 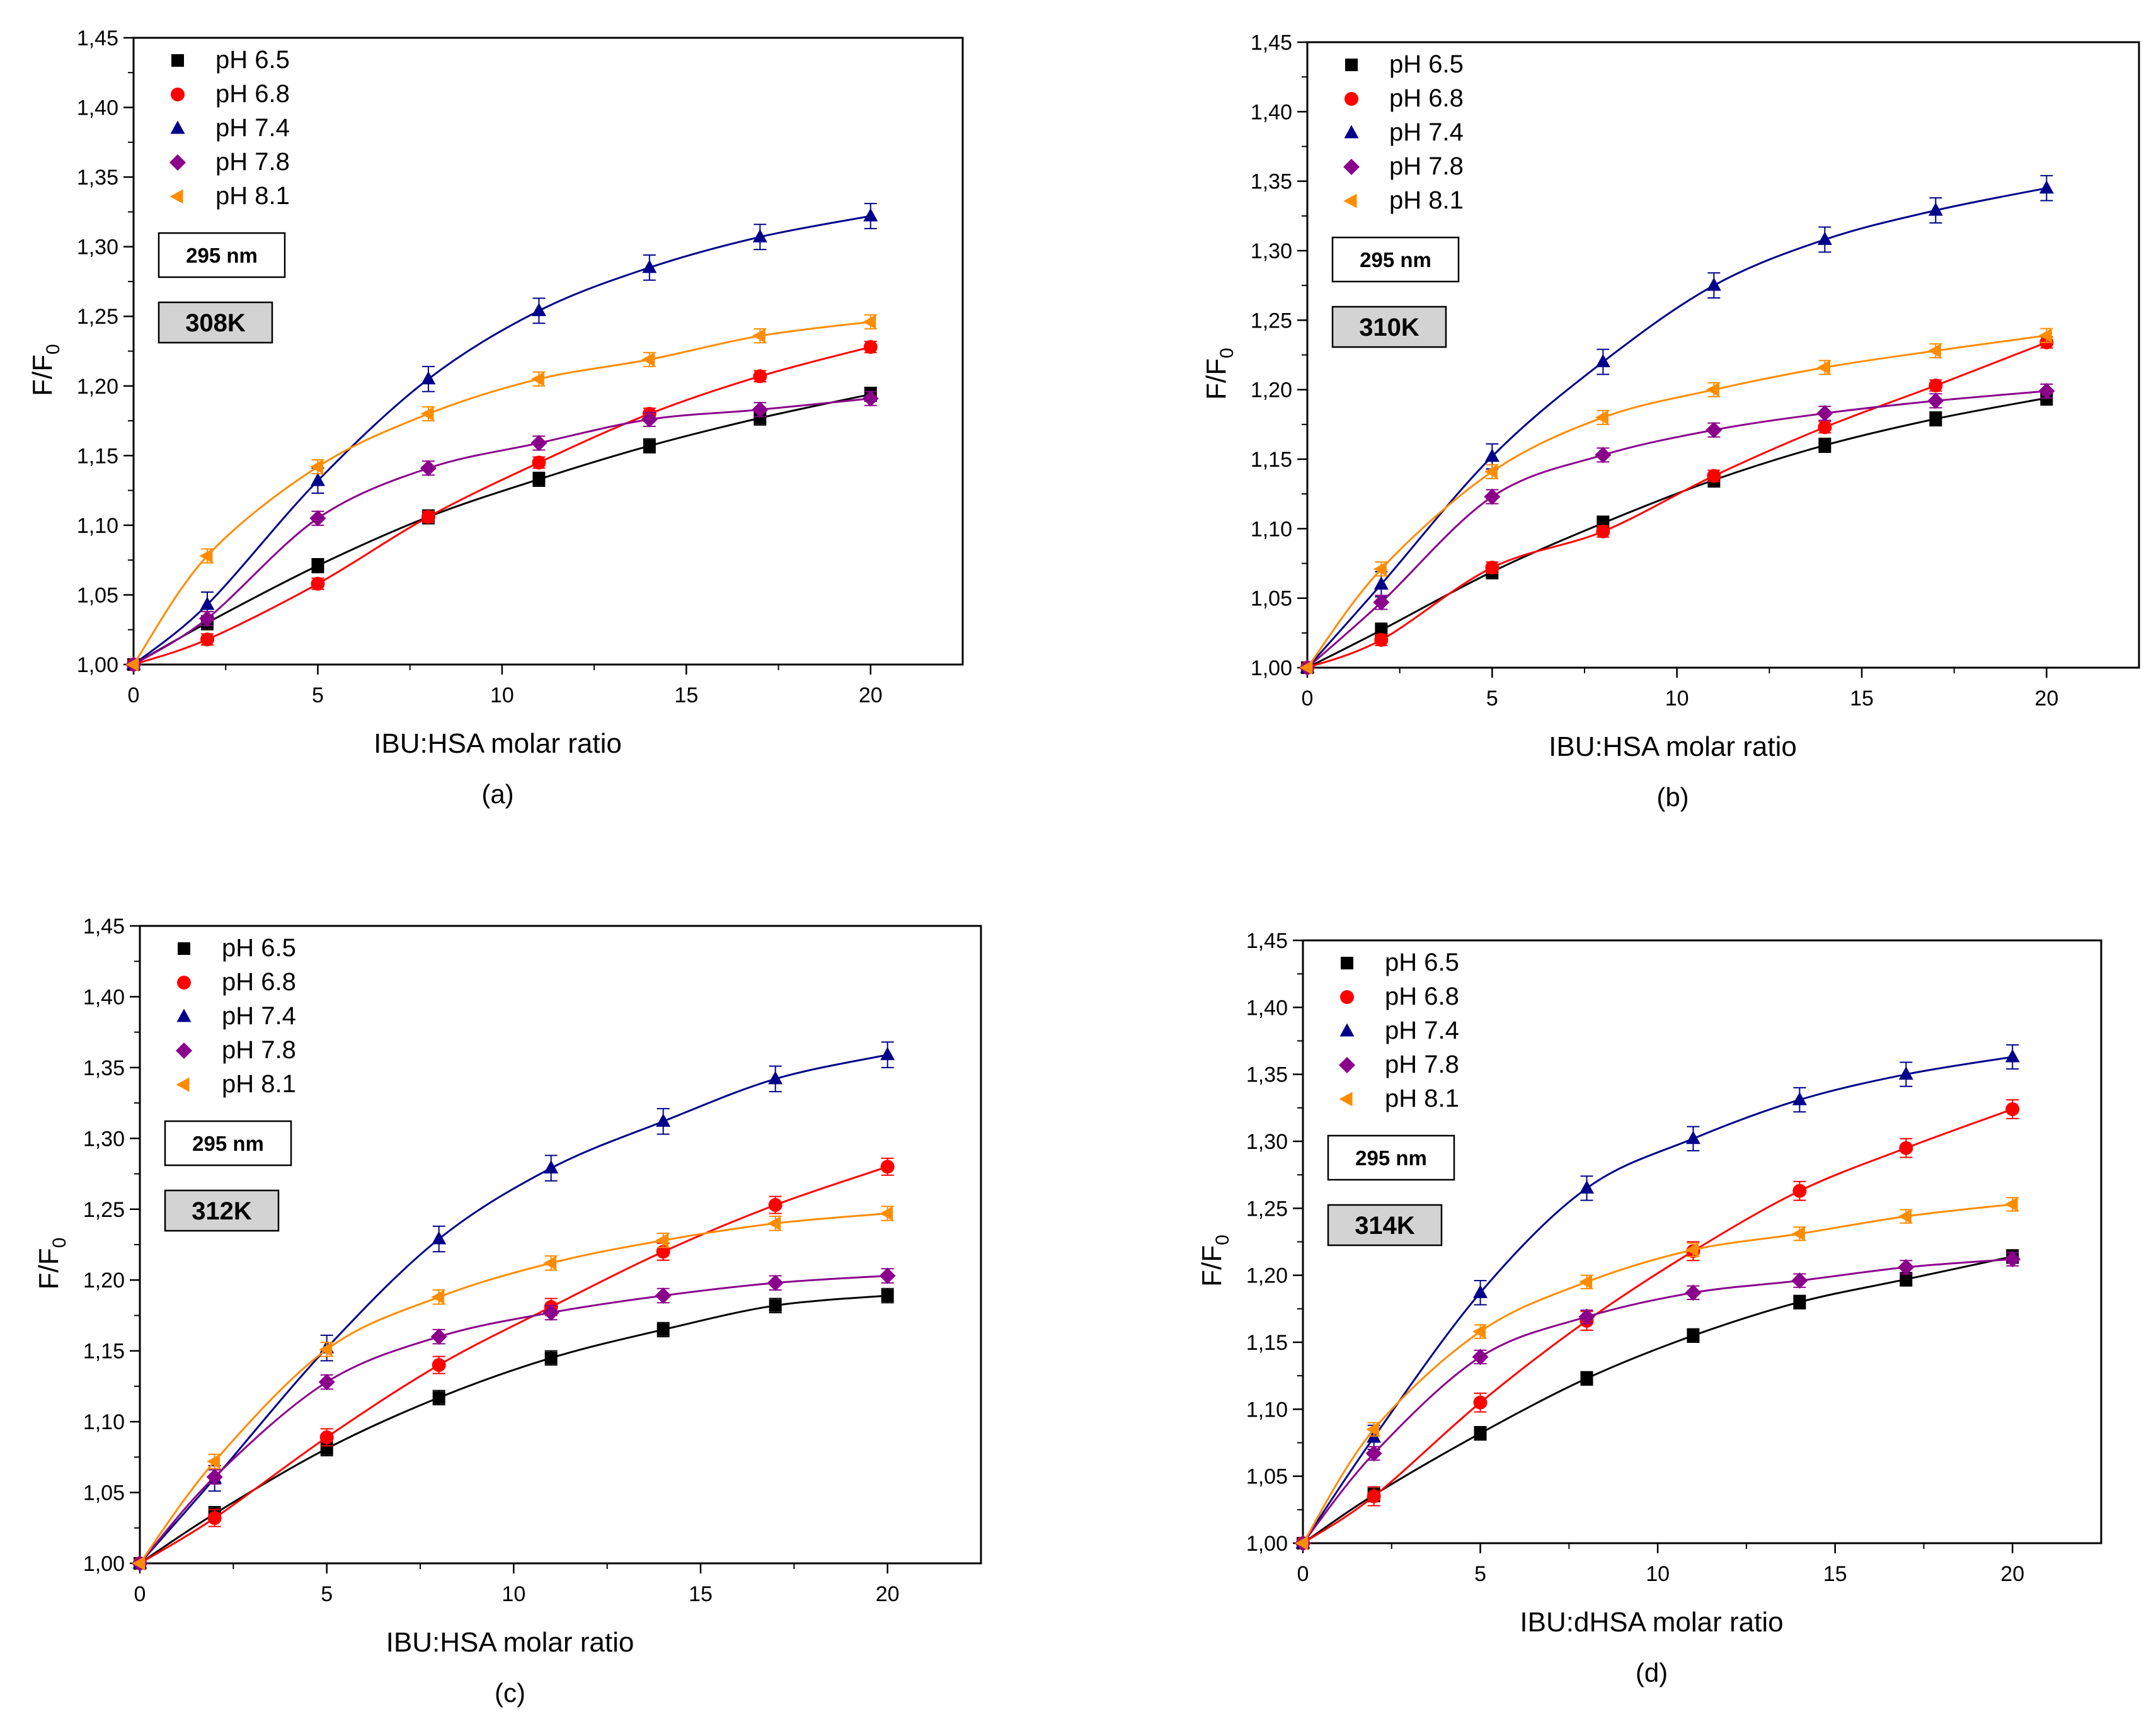 What do you see at coordinates (259, 948) in the screenshot?
I see `legend-label: pH 6.5` at bounding box center [259, 948].